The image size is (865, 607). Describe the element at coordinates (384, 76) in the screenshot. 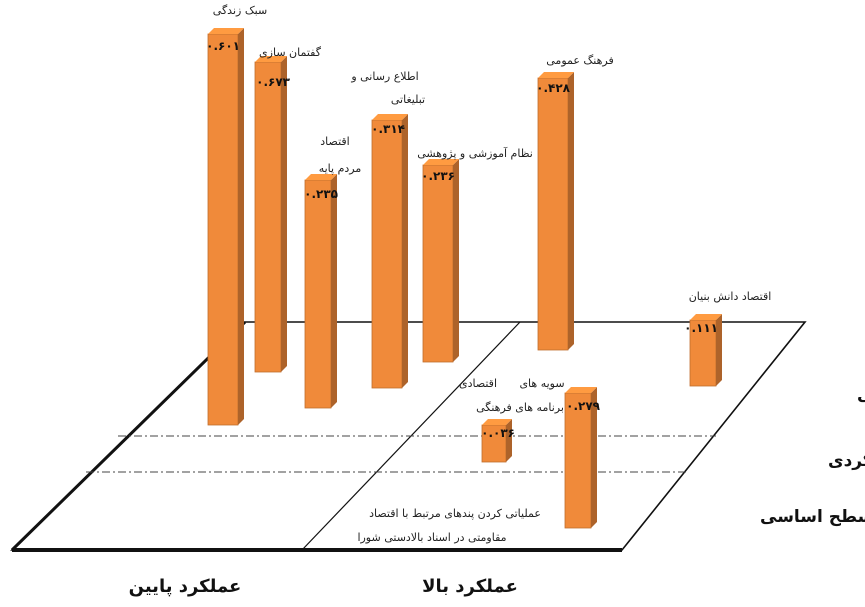

I see `bar-category-label: اطلاع رسانی و` at that location.